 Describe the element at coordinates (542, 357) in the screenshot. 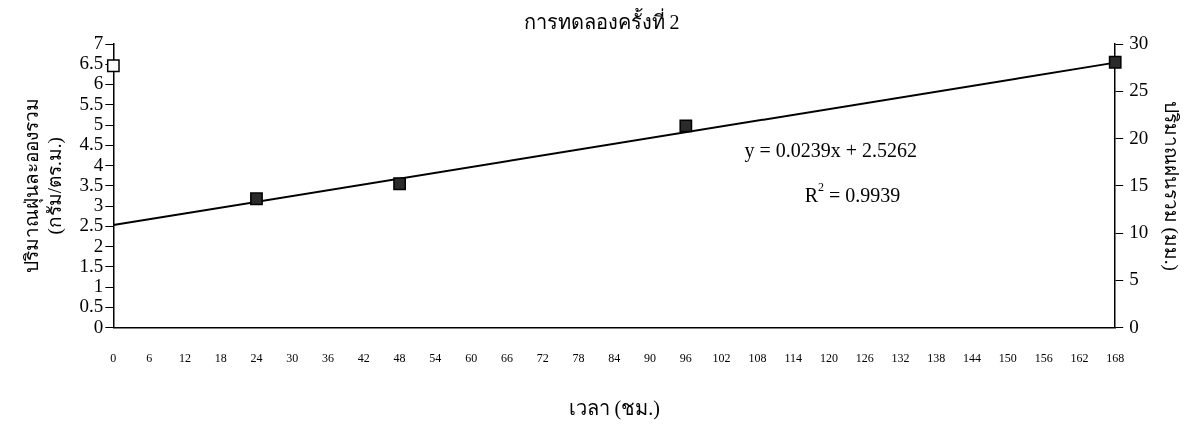

I see `x-tick-label: 72` at that location.